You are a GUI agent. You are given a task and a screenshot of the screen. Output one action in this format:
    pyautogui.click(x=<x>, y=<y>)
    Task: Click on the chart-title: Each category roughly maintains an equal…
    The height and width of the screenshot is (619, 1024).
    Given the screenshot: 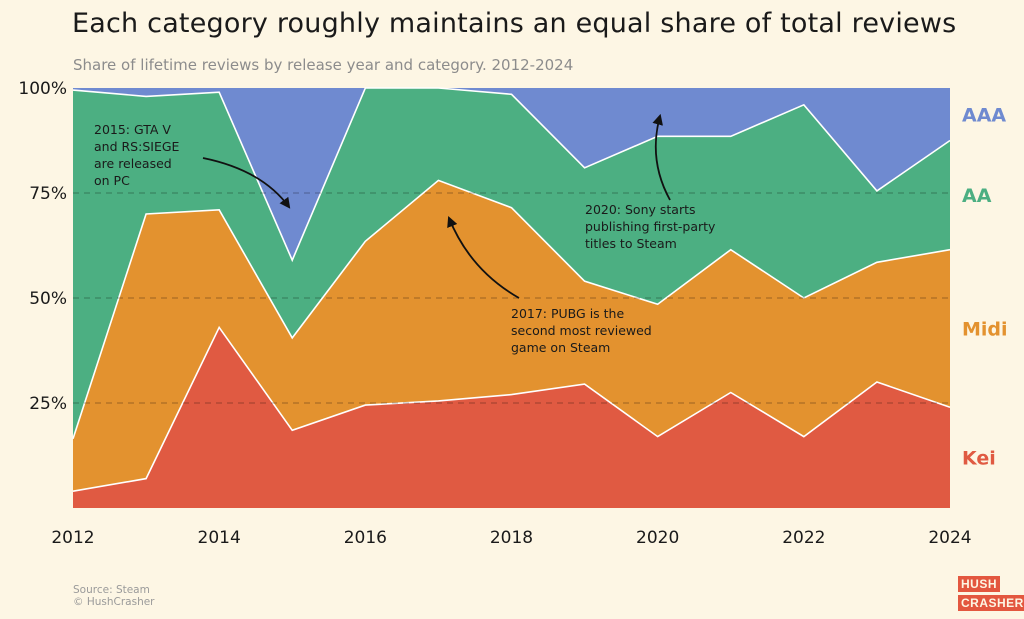 What is the action you would take?
    pyautogui.click(x=514, y=23)
    